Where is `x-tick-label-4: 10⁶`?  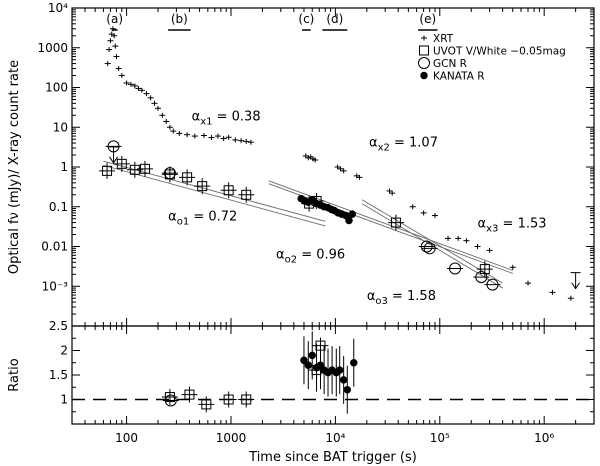 x-tick-label-4: 10⁶ is located at coordinates (544, 438).